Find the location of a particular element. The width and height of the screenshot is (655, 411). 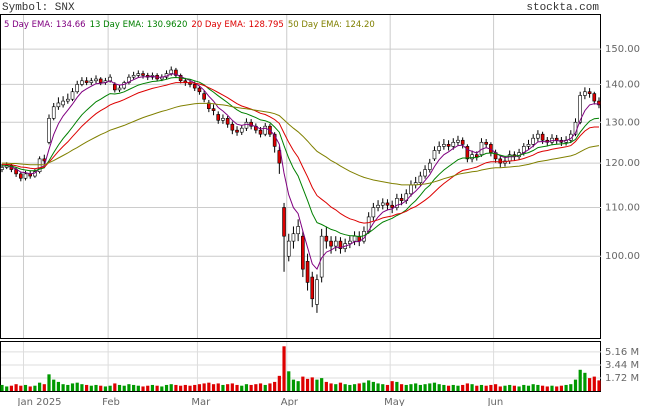

legend-value: 134.66 is located at coordinates (71, 25).